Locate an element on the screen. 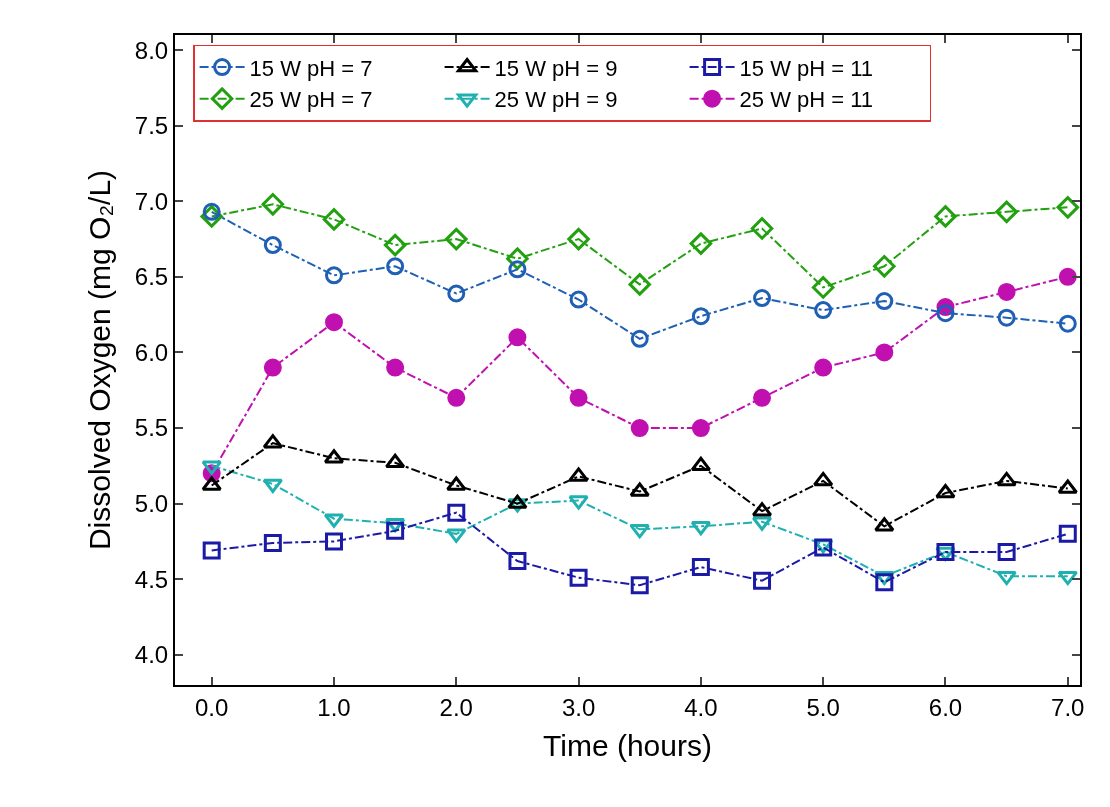 This screenshot has height=807, width=1110. x-tick-label: 2.0 is located at coordinates (456, 707).